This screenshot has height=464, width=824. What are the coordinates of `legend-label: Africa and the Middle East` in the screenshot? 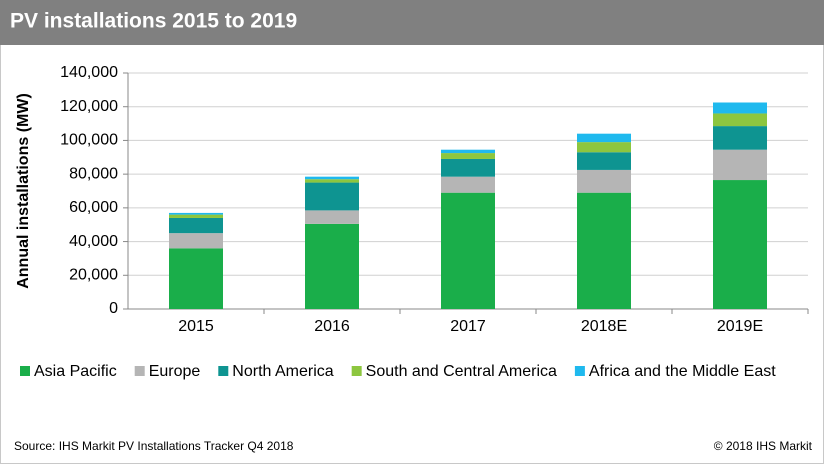 It's located at (682, 371).